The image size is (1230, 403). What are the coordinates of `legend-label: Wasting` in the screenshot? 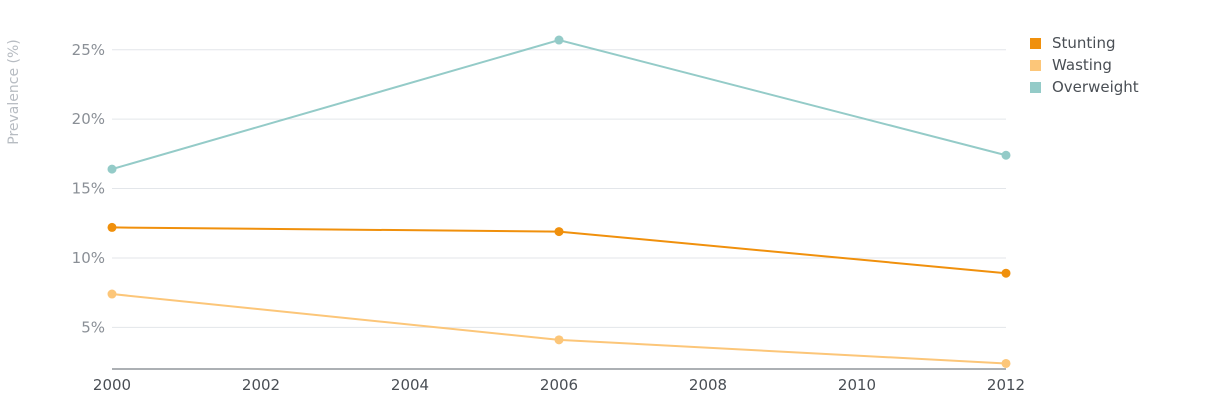 It's located at (1082, 65).